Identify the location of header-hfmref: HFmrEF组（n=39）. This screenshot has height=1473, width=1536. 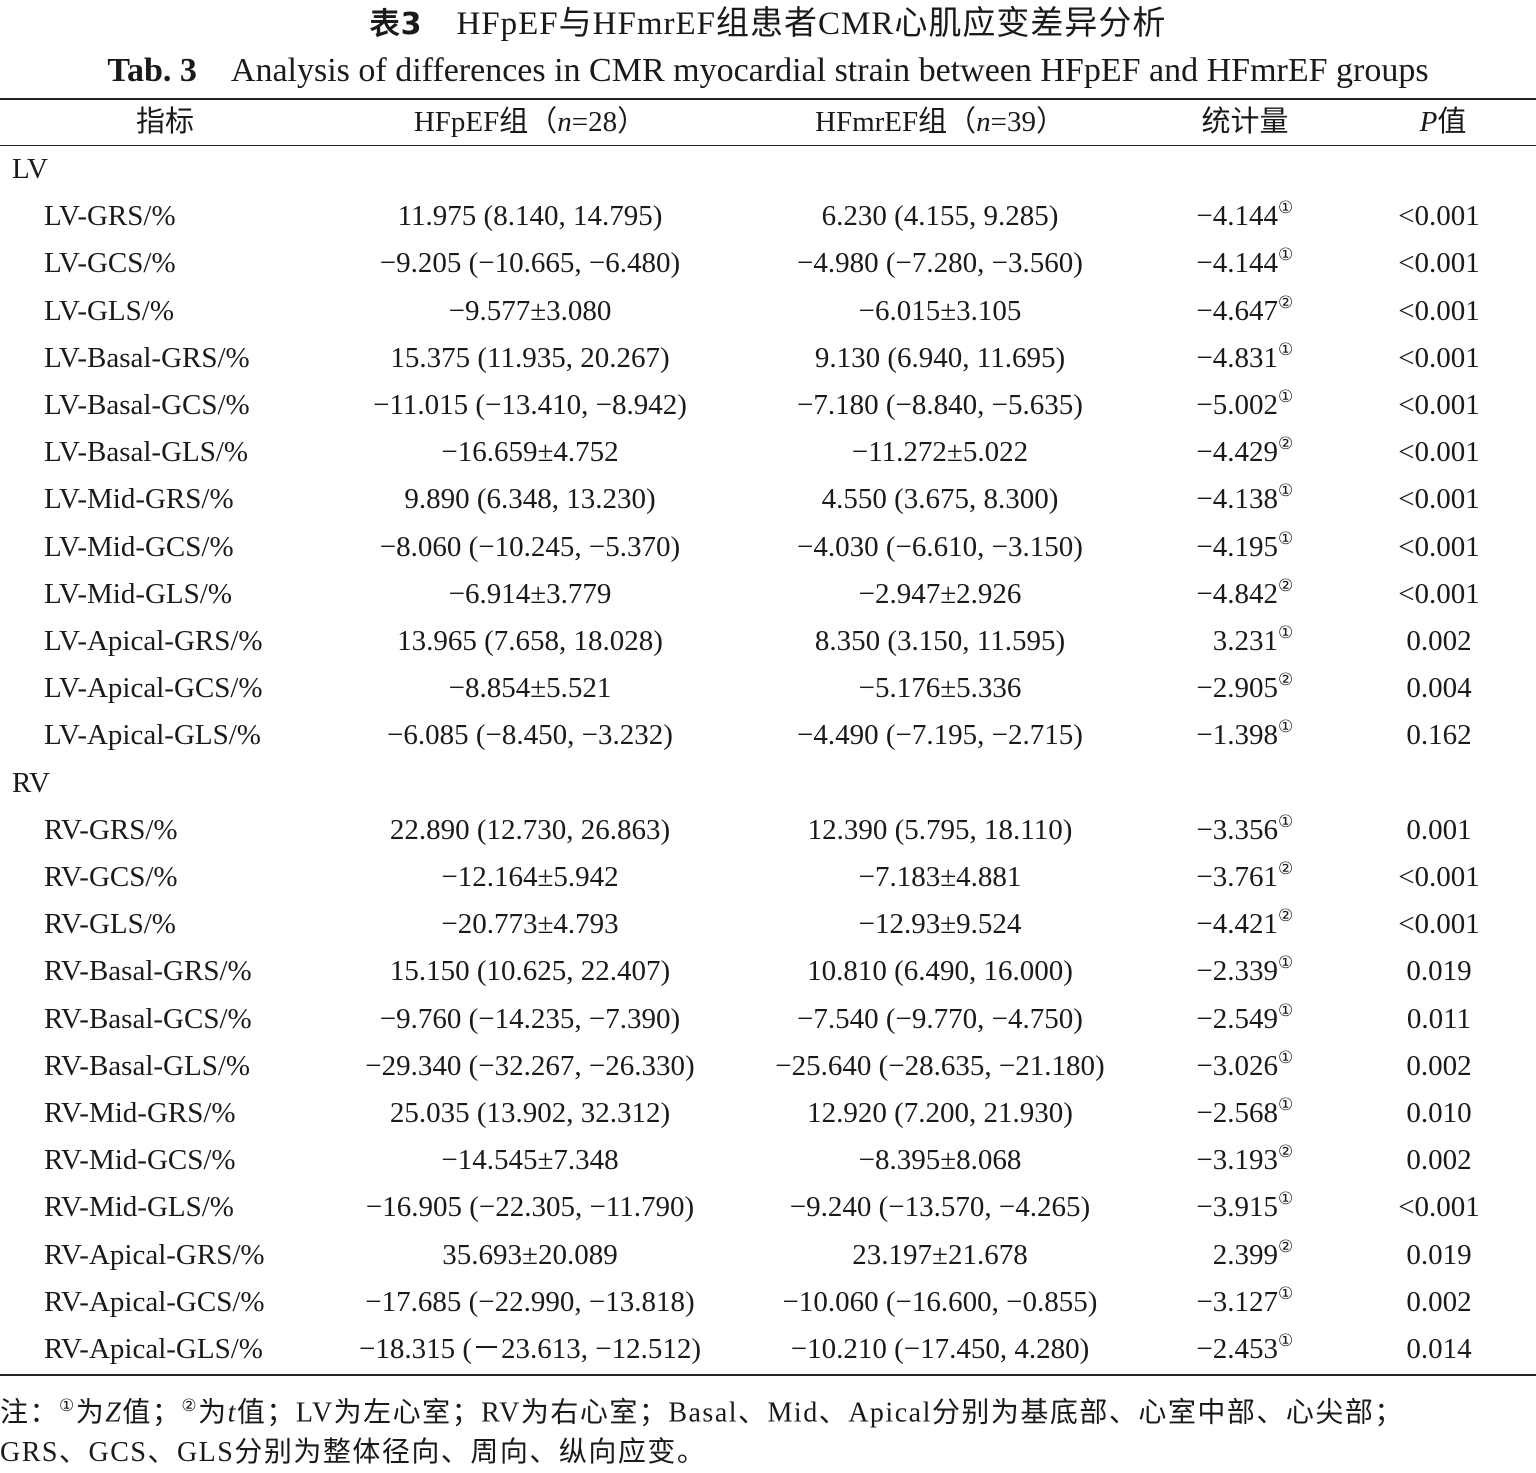
(940, 122).